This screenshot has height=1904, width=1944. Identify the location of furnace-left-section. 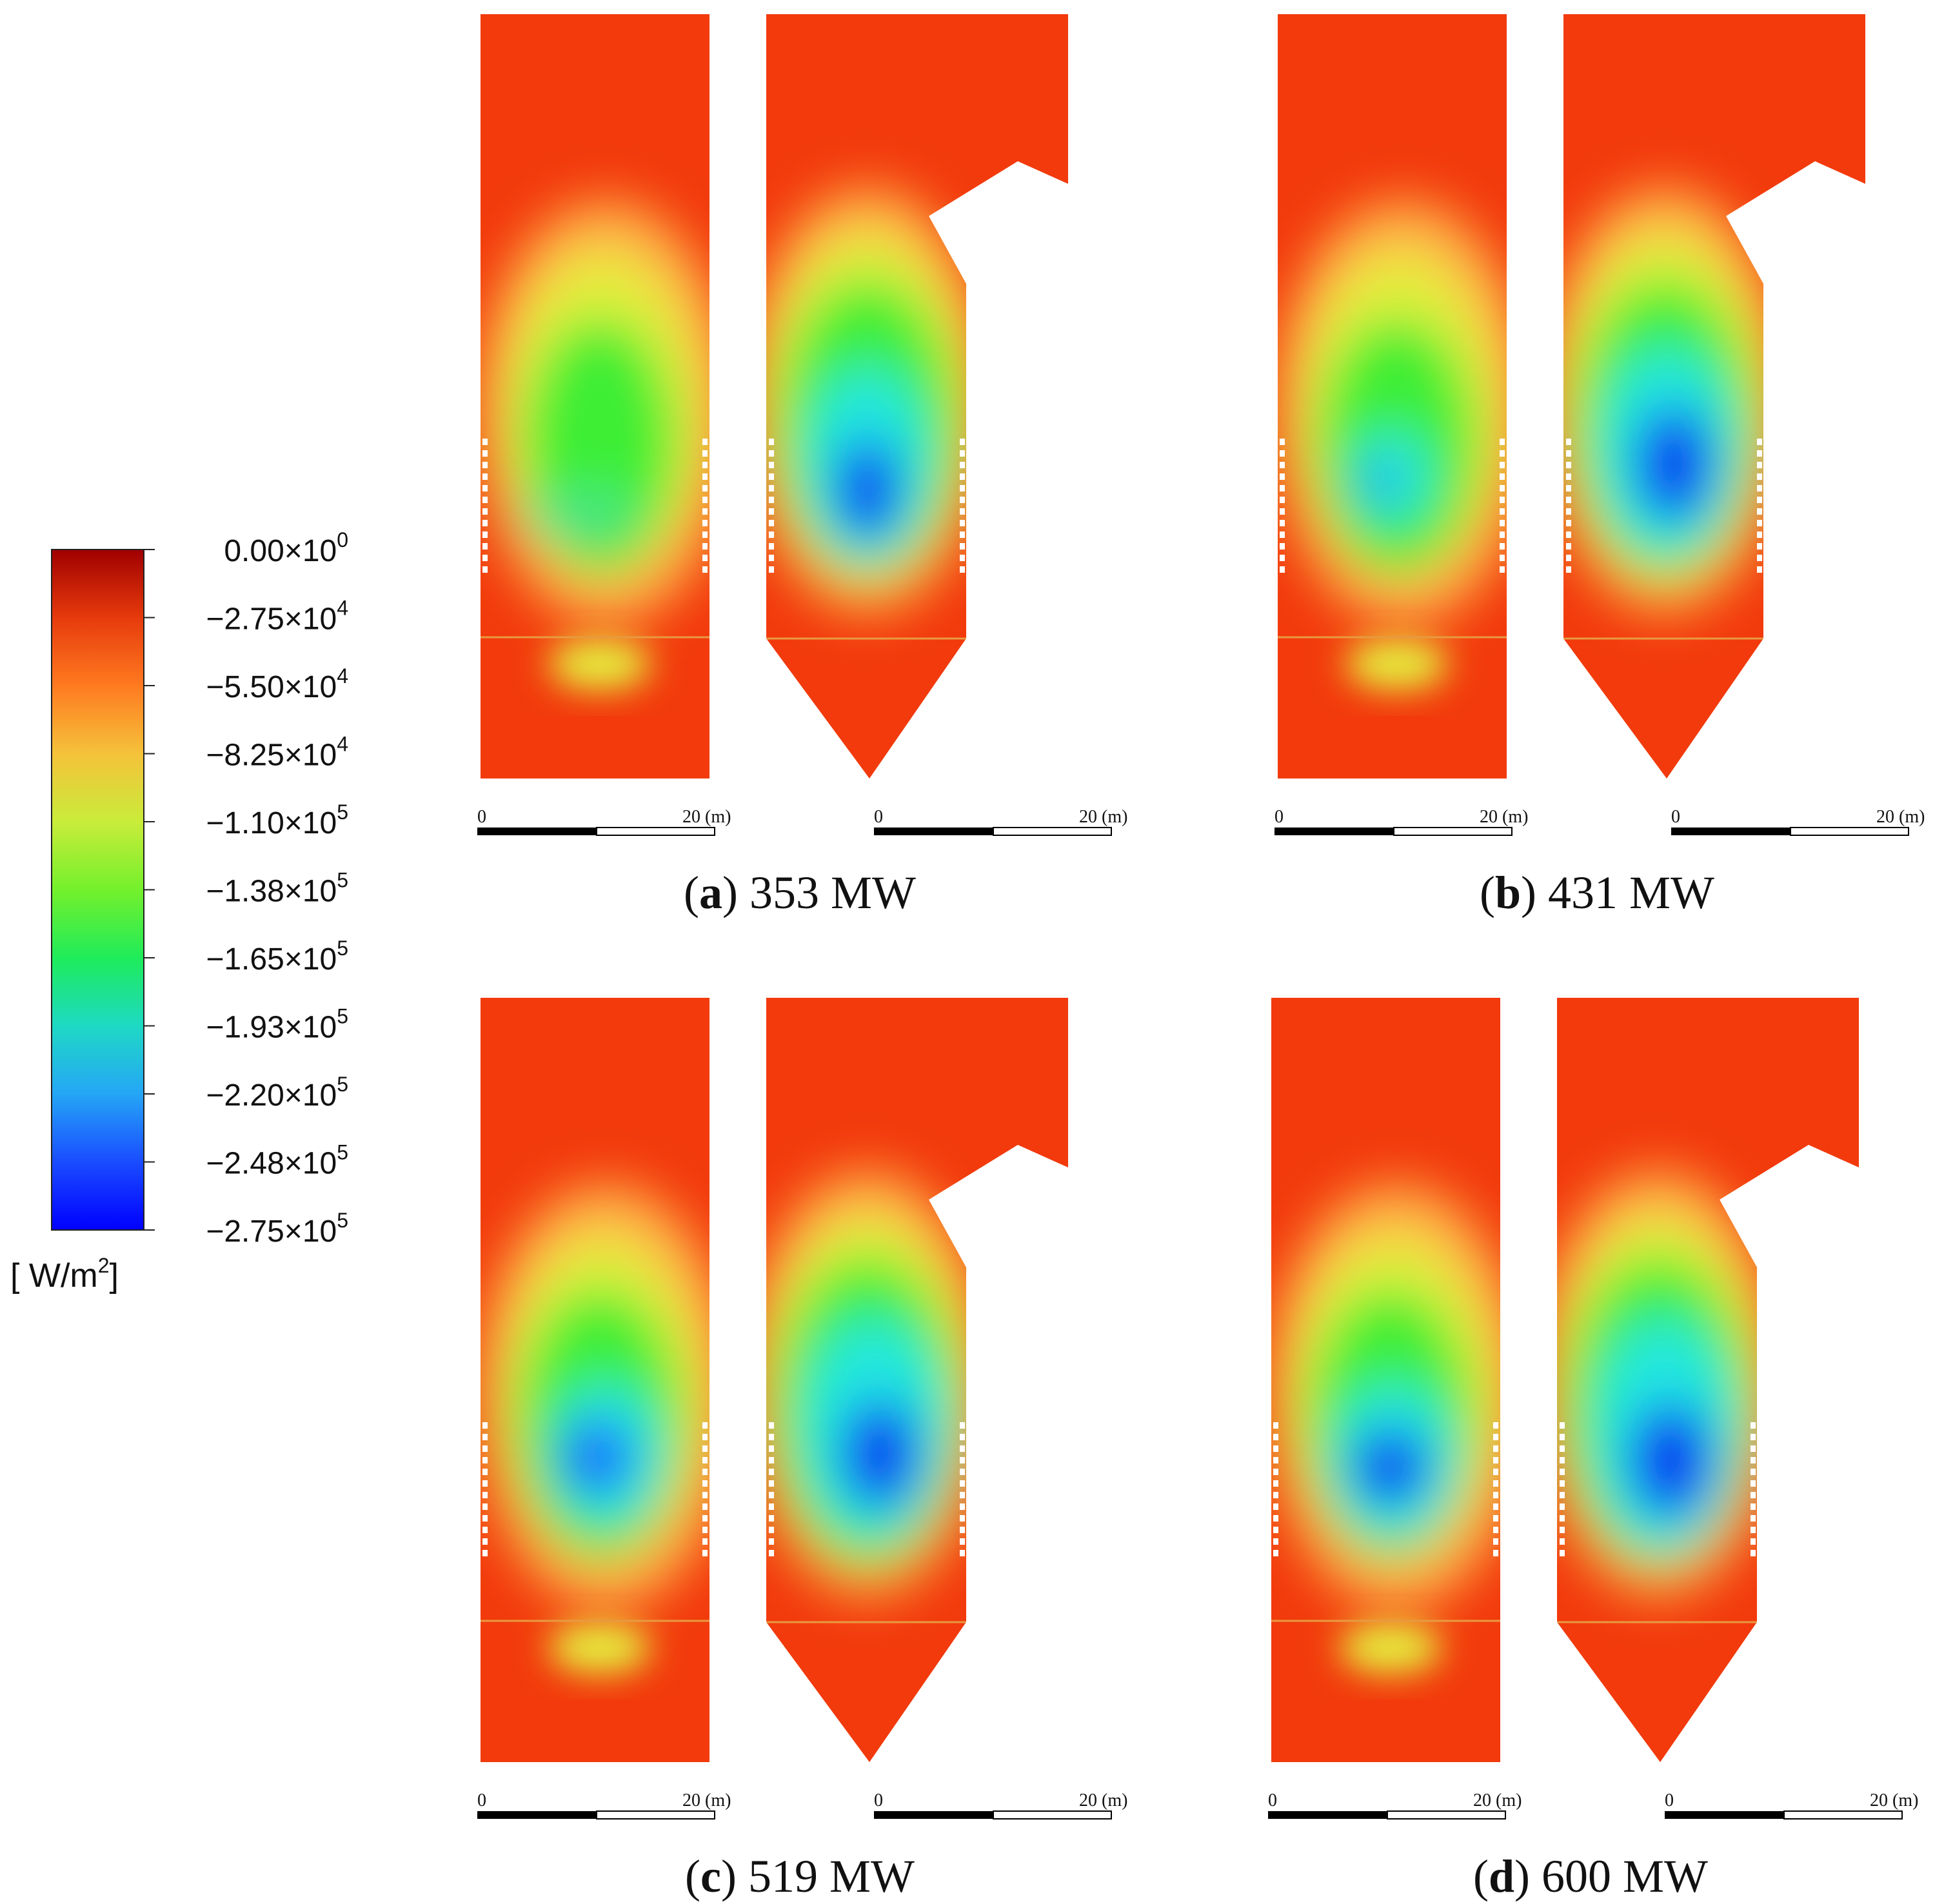
(1385, 1380).